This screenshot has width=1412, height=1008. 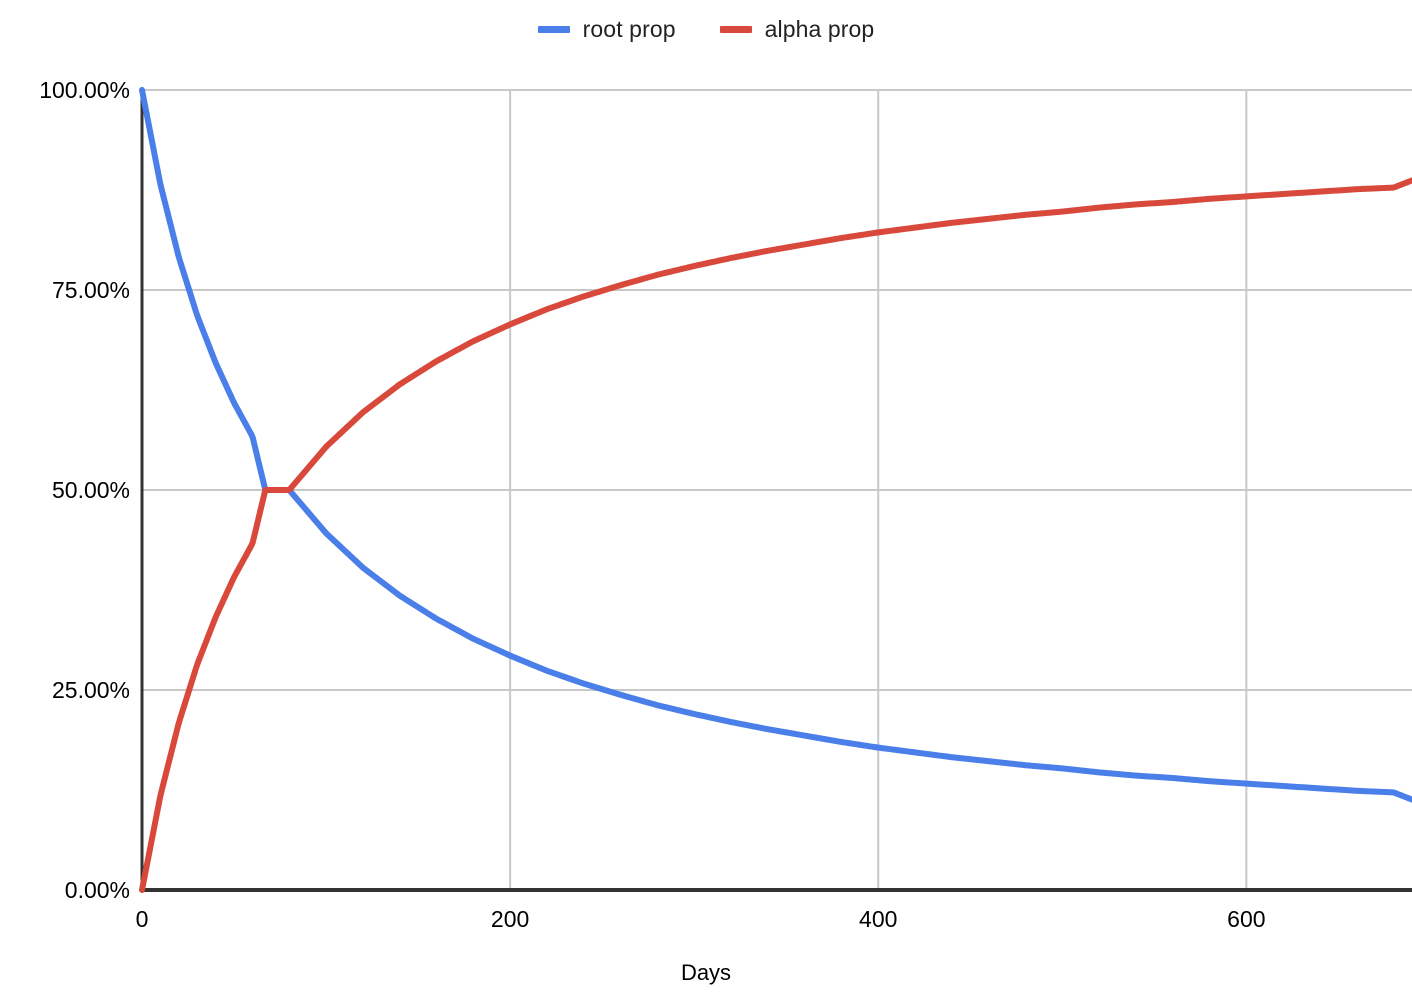 I want to click on legend-item-root-prop: root prop, so click(x=606, y=28).